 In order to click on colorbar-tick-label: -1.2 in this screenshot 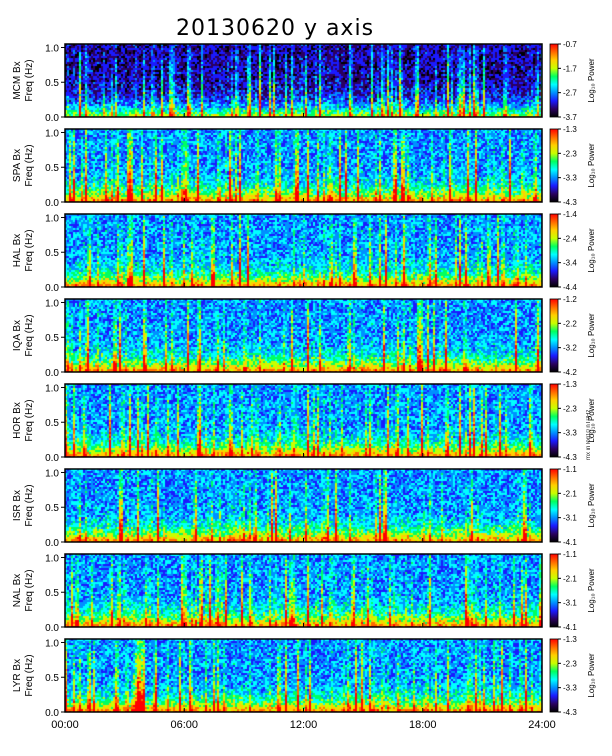, I will do `click(570, 299)`.